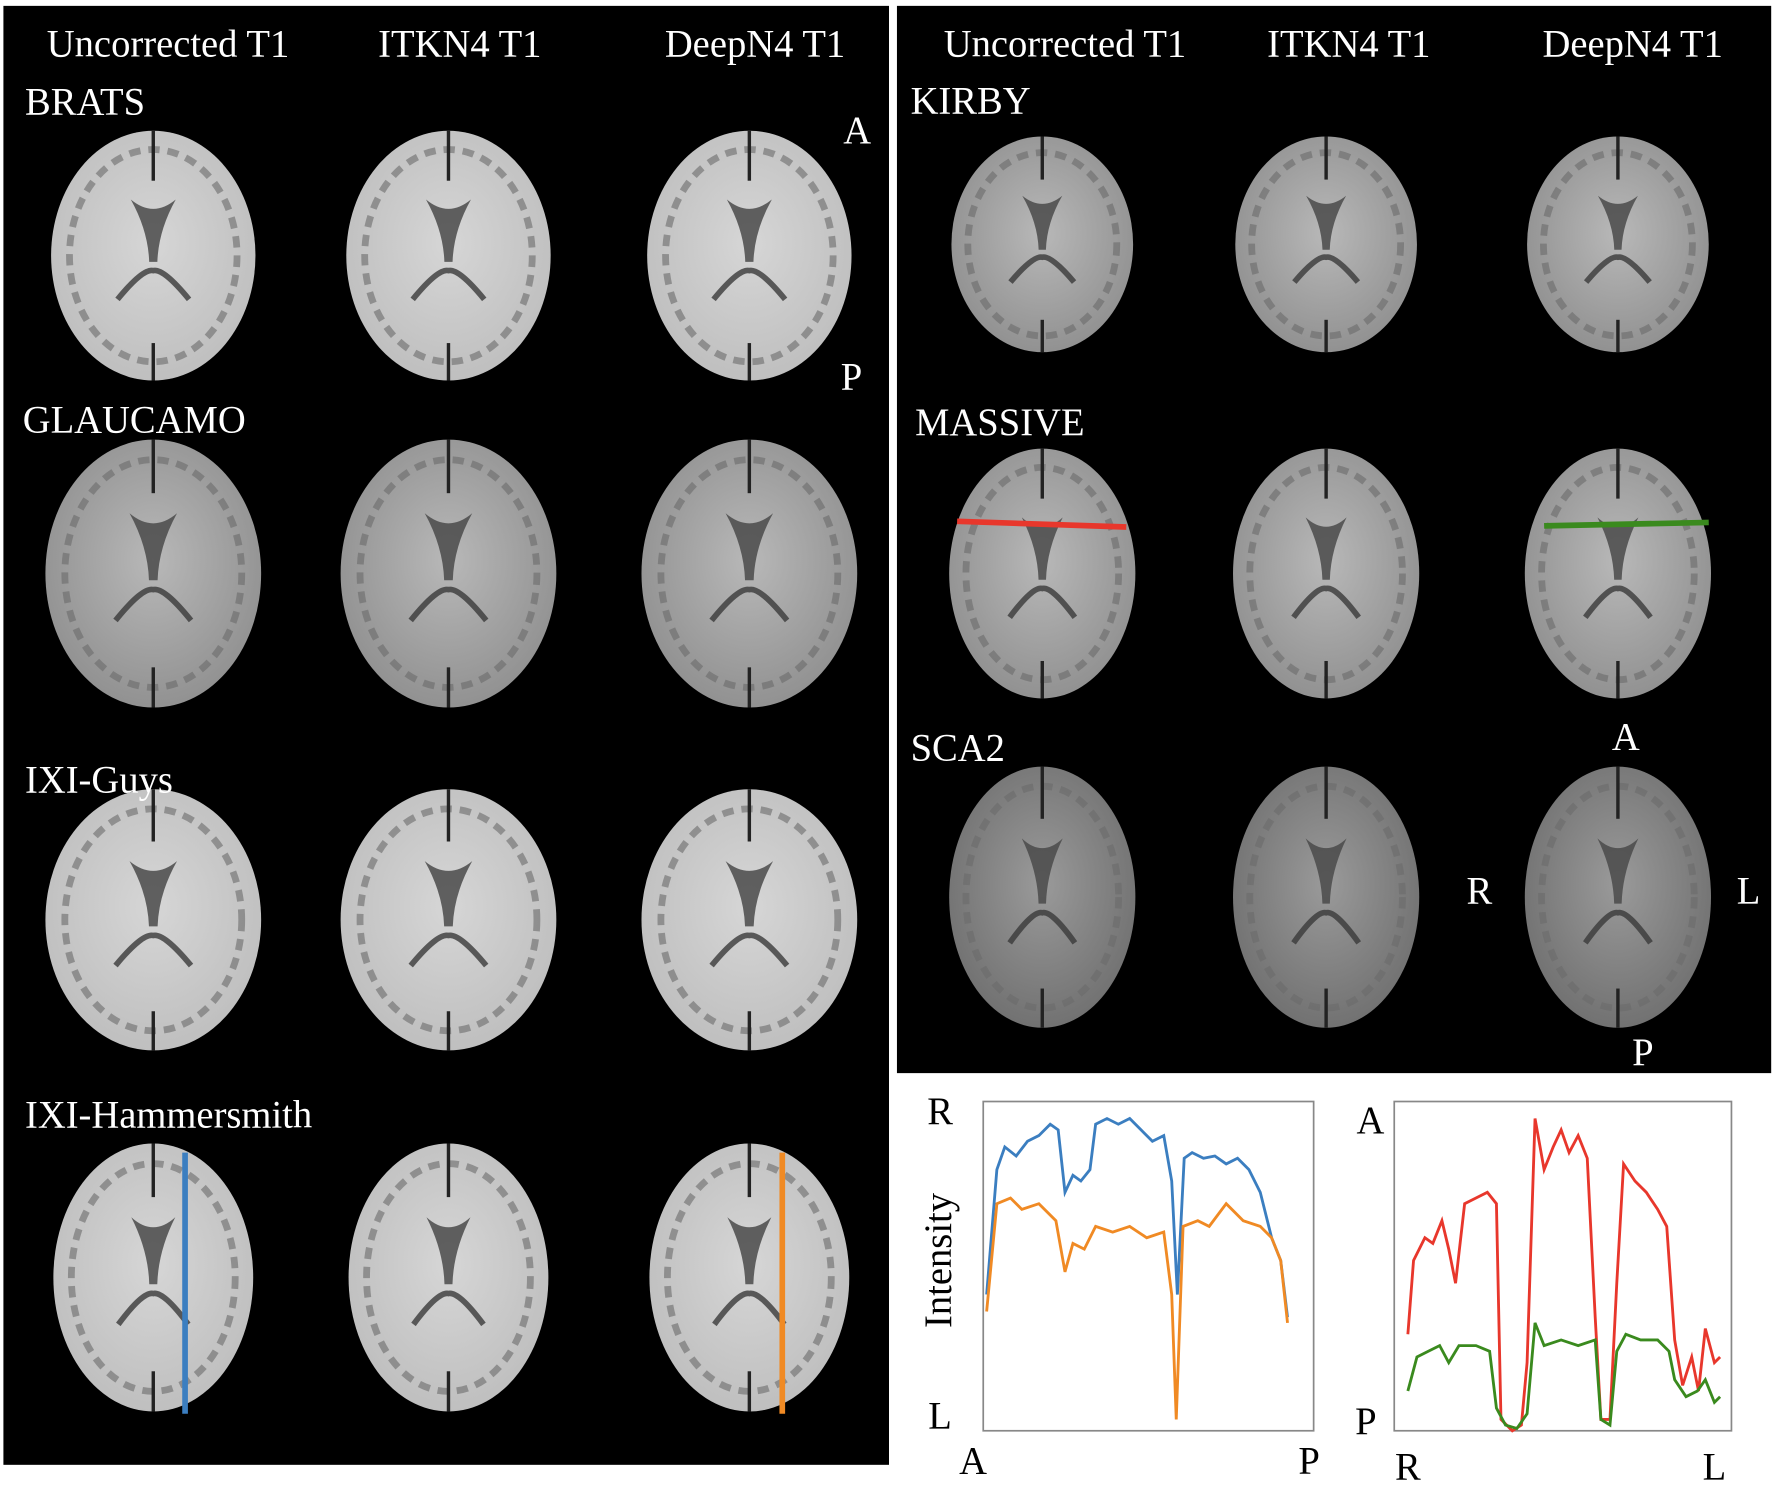  What do you see at coordinates (134, 421) in the screenshot?
I see `dataset-label: GLAUCAMO` at bounding box center [134, 421].